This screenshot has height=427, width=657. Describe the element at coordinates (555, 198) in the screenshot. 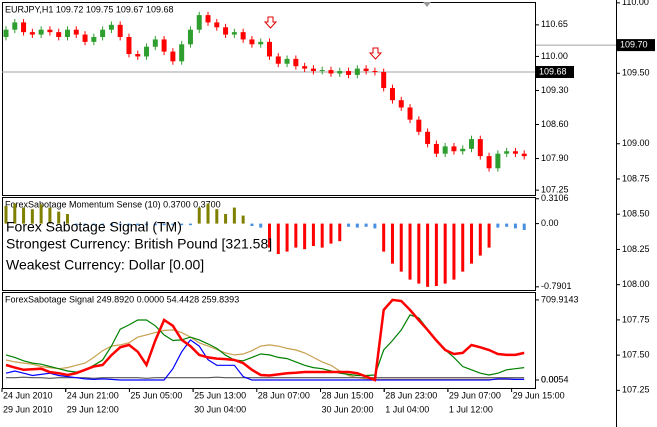

I see `y-tick-label: 0.3106` at that location.